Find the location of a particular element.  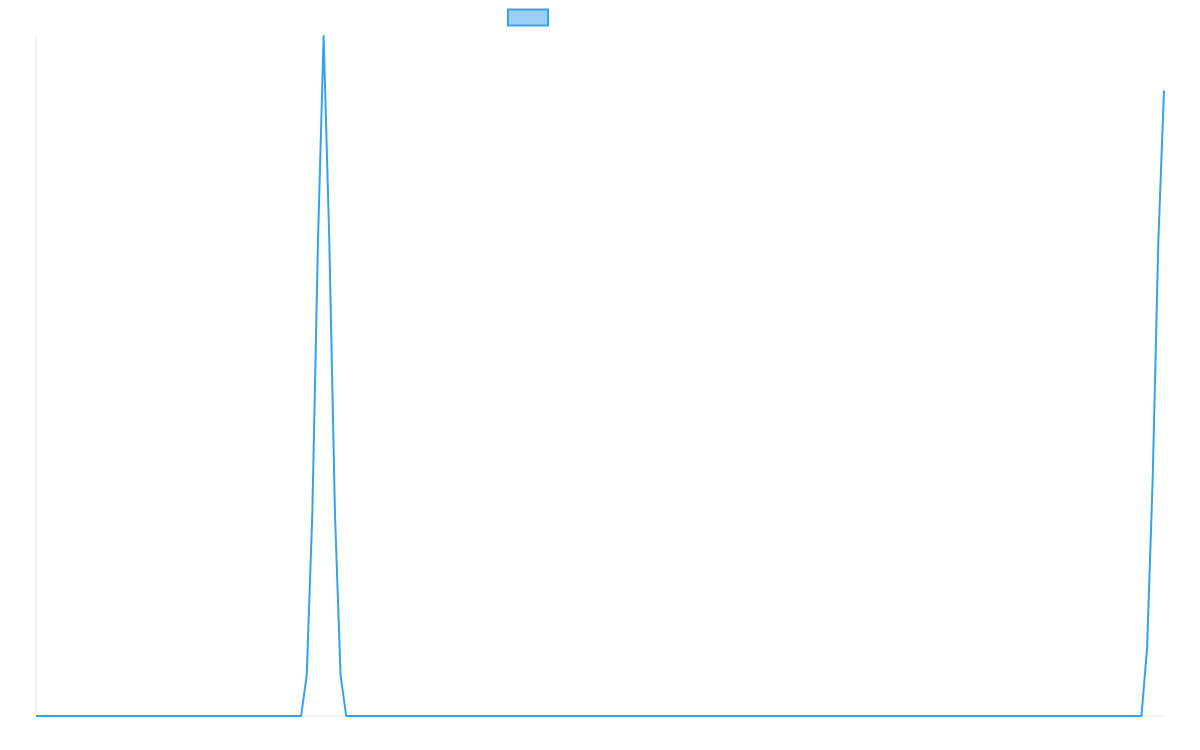

legend-swatch is located at coordinates (528, 17).